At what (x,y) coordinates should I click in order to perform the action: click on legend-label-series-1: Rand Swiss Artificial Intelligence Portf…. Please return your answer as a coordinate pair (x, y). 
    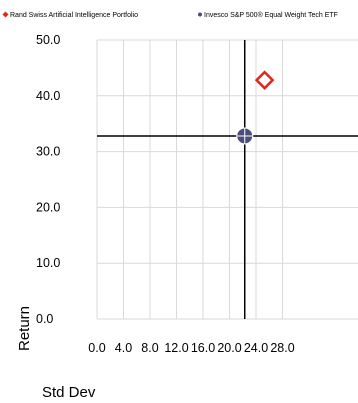
    Looking at the image, I should click on (74, 15).